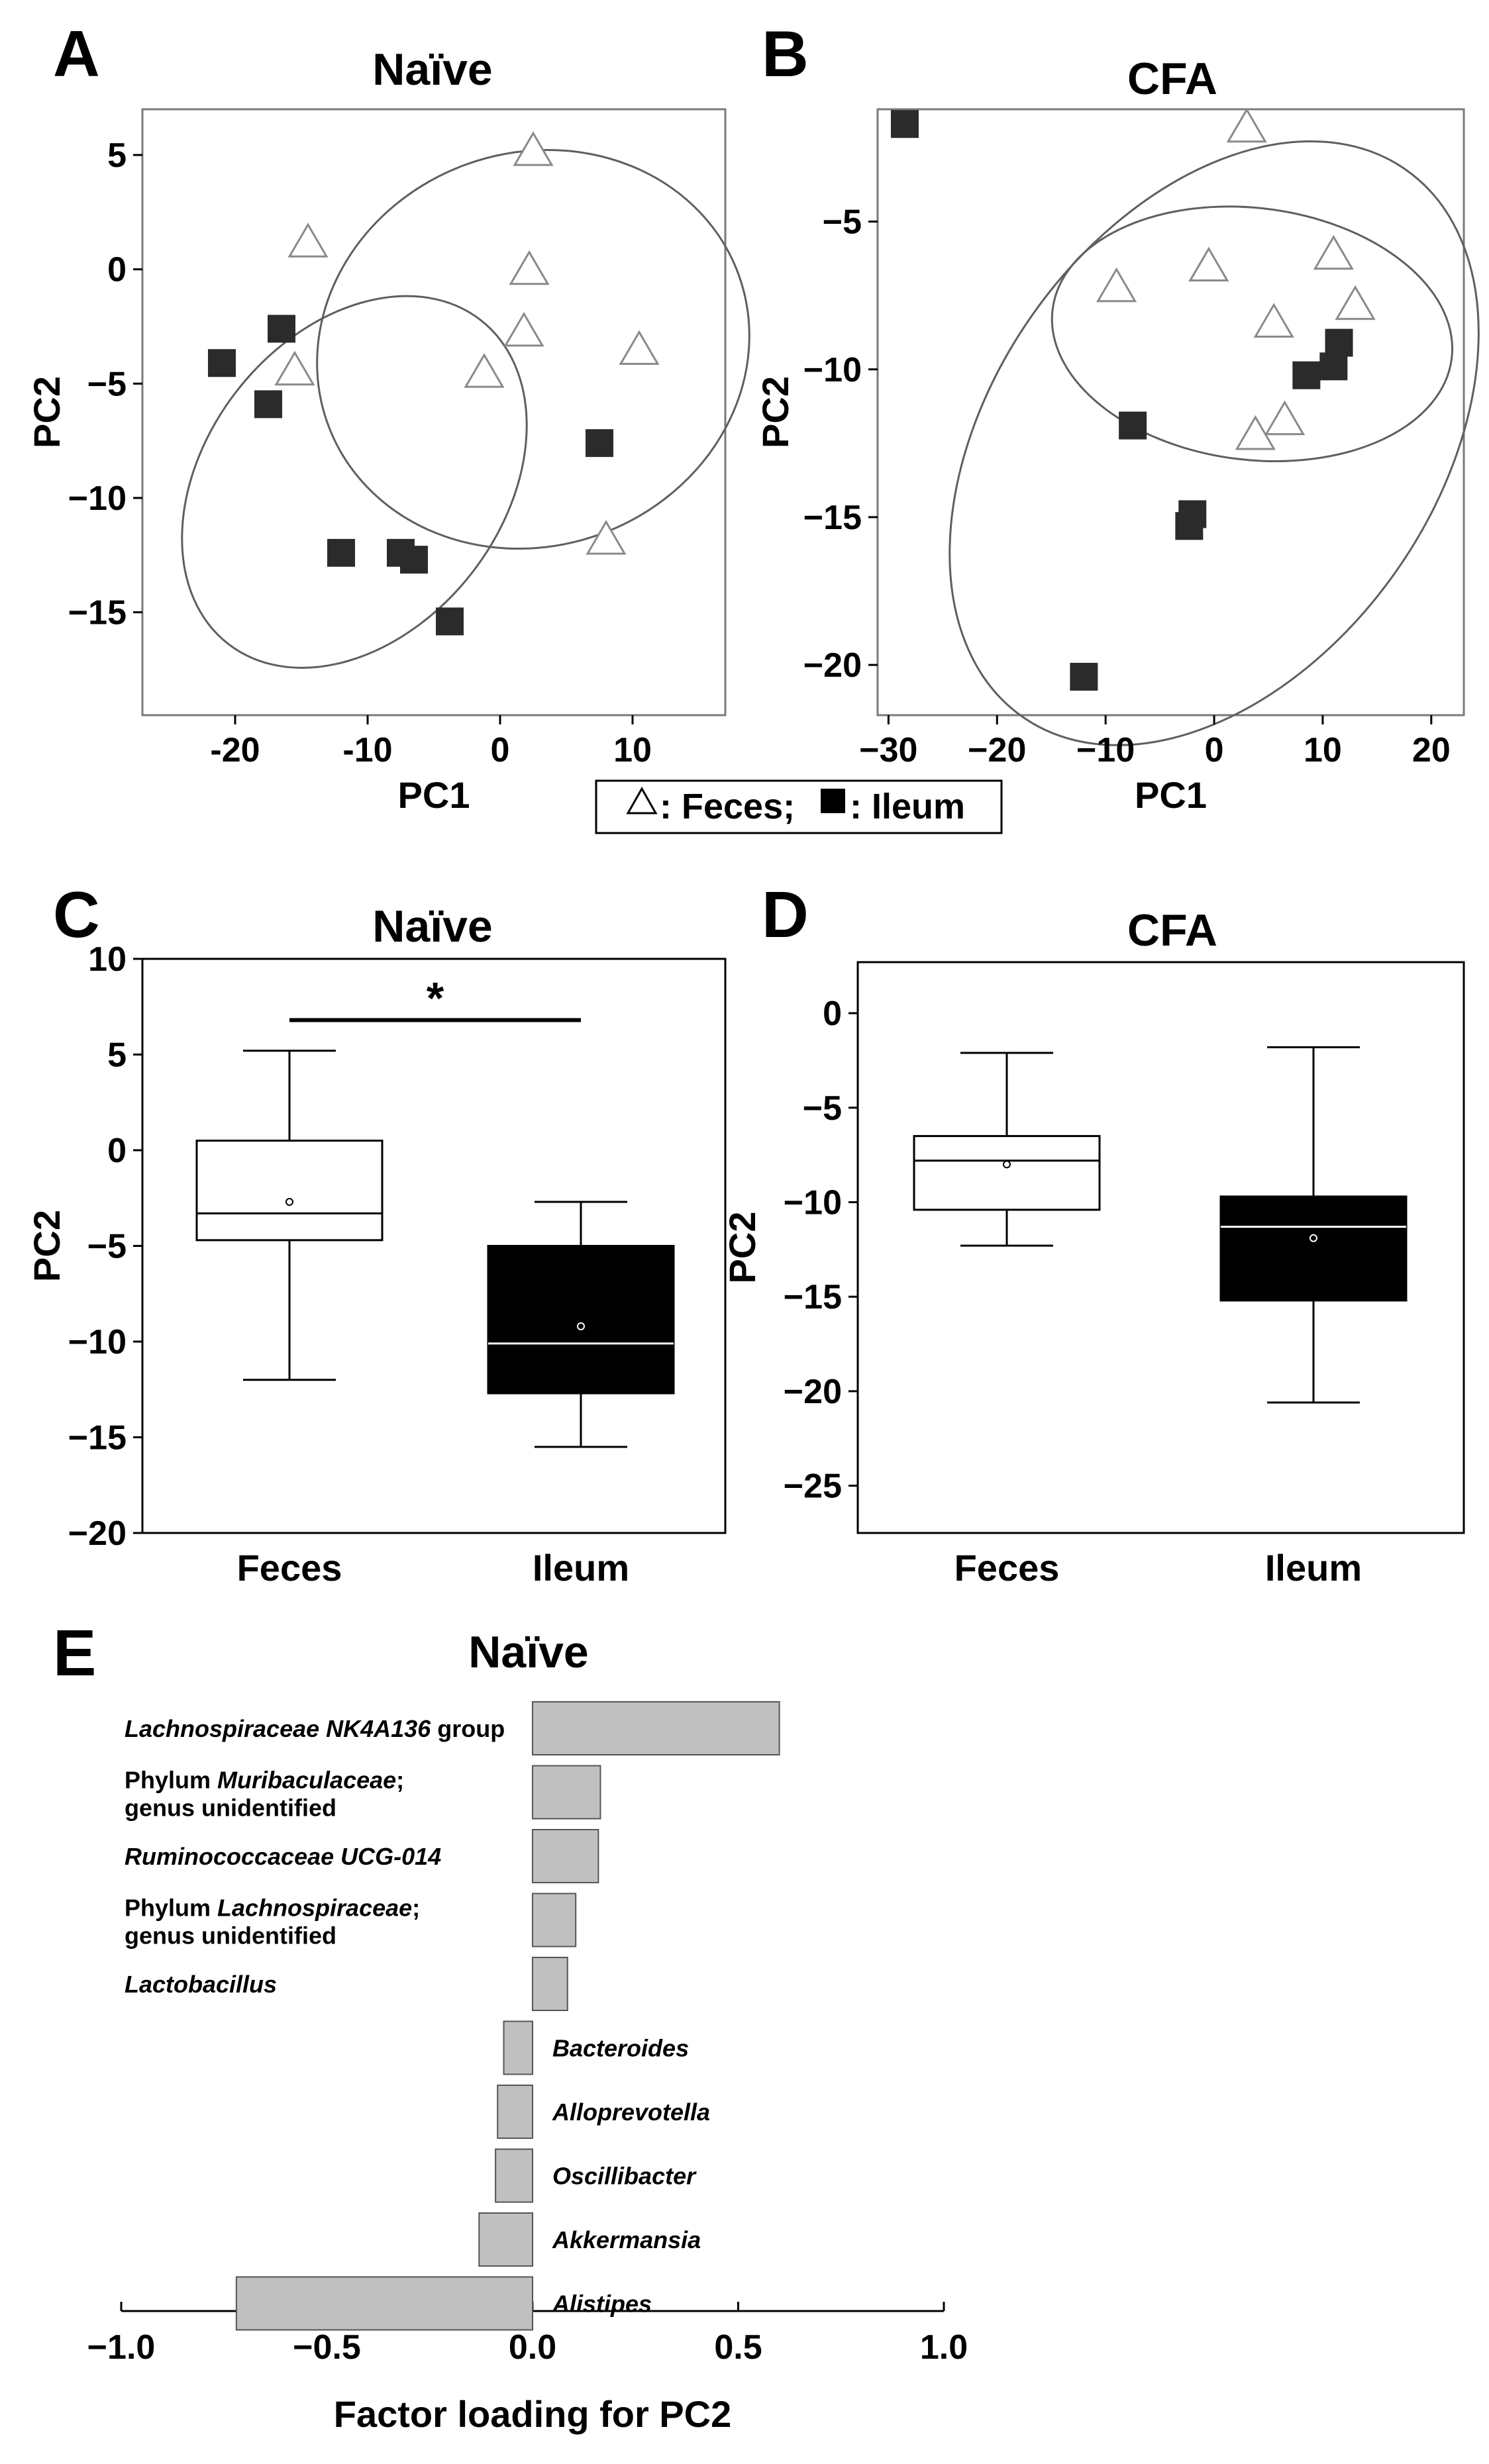 Image resolution: width=1489 pixels, height=2464 pixels. I want to click on taxon-label: Akkermansia, so click(626, 2239).